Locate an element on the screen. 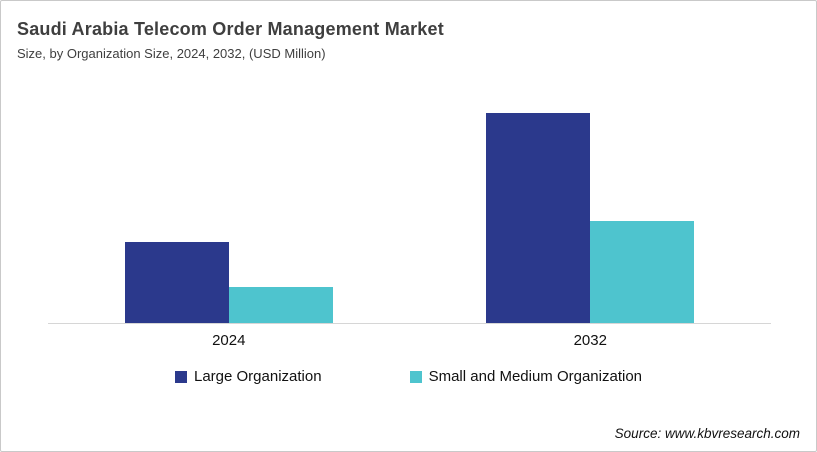 The image size is (817, 452). legend-swatch-small-medium-organization is located at coordinates (415, 376).